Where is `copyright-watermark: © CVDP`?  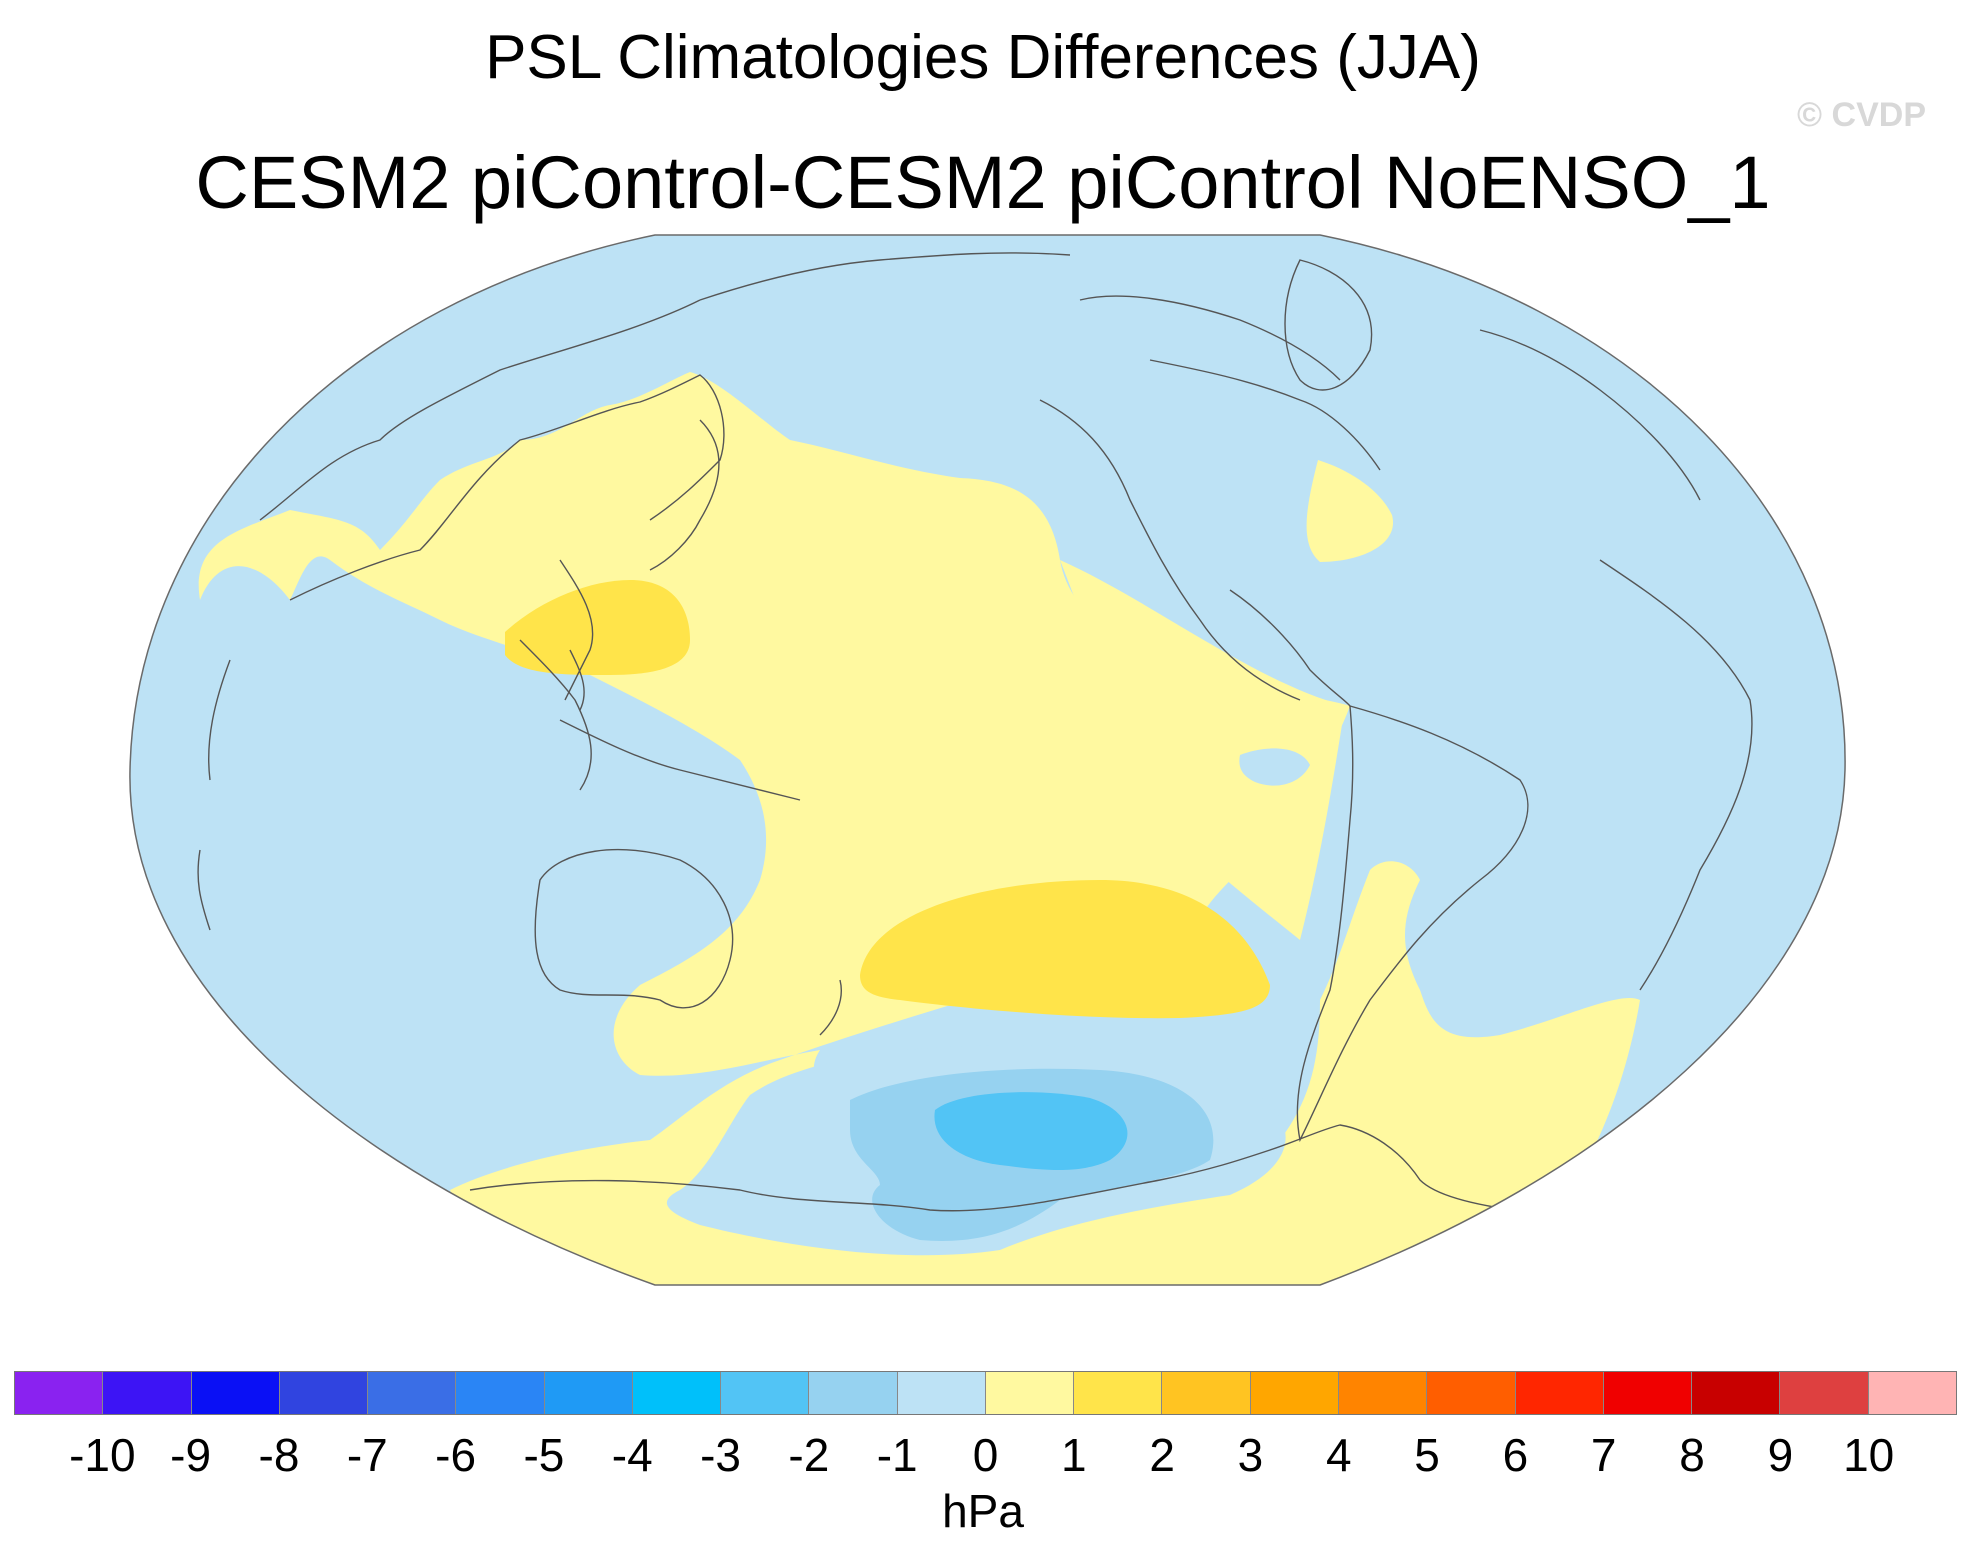
copyright-watermark: © CVDP is located at coordinates (1861, 115).